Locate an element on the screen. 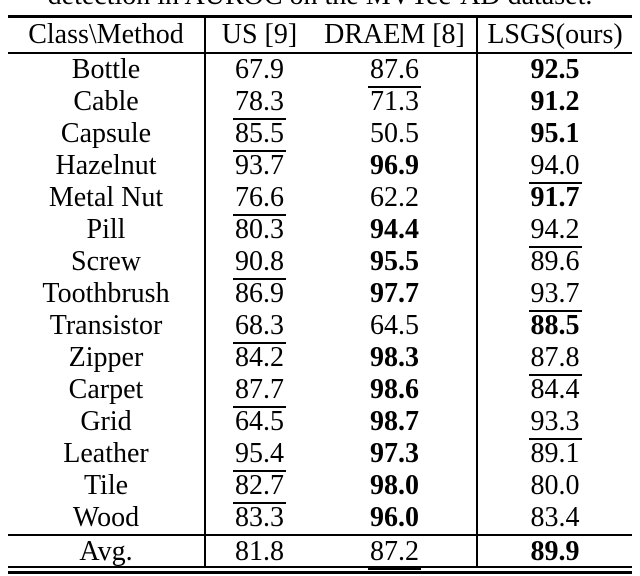 This screenshot has height=576, width=640. row-label: Tile is located at coordinates (107, 486).